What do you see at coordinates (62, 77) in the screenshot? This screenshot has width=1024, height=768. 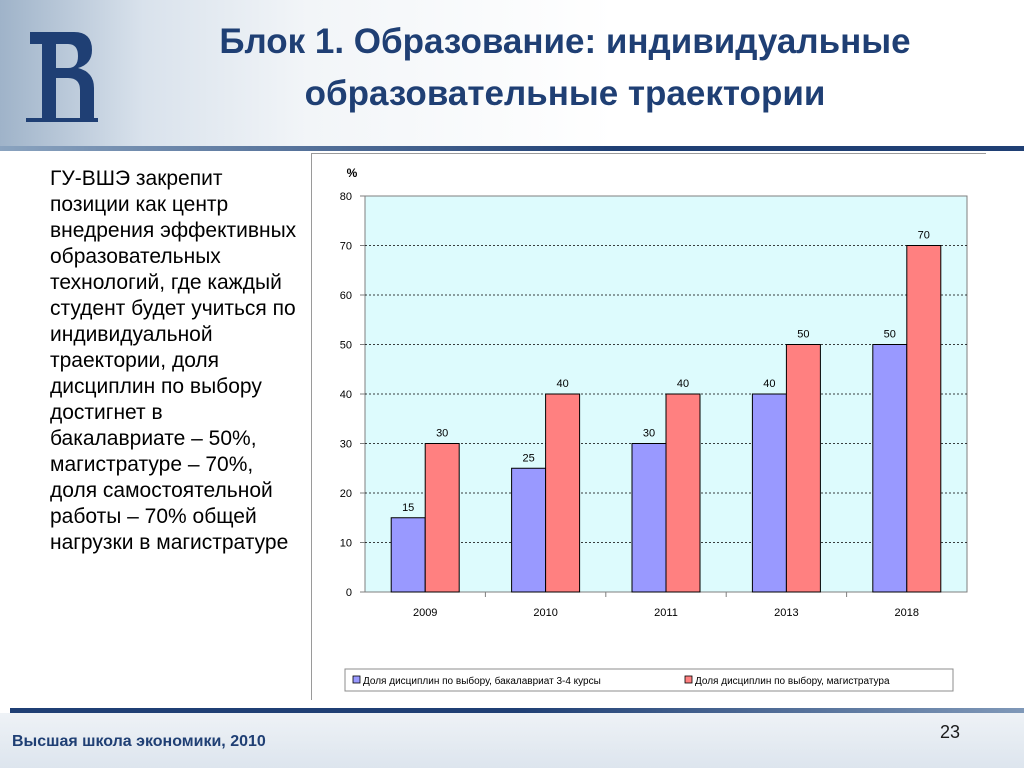 I see `hse-logo-icon` at bounding box center [62, 77].